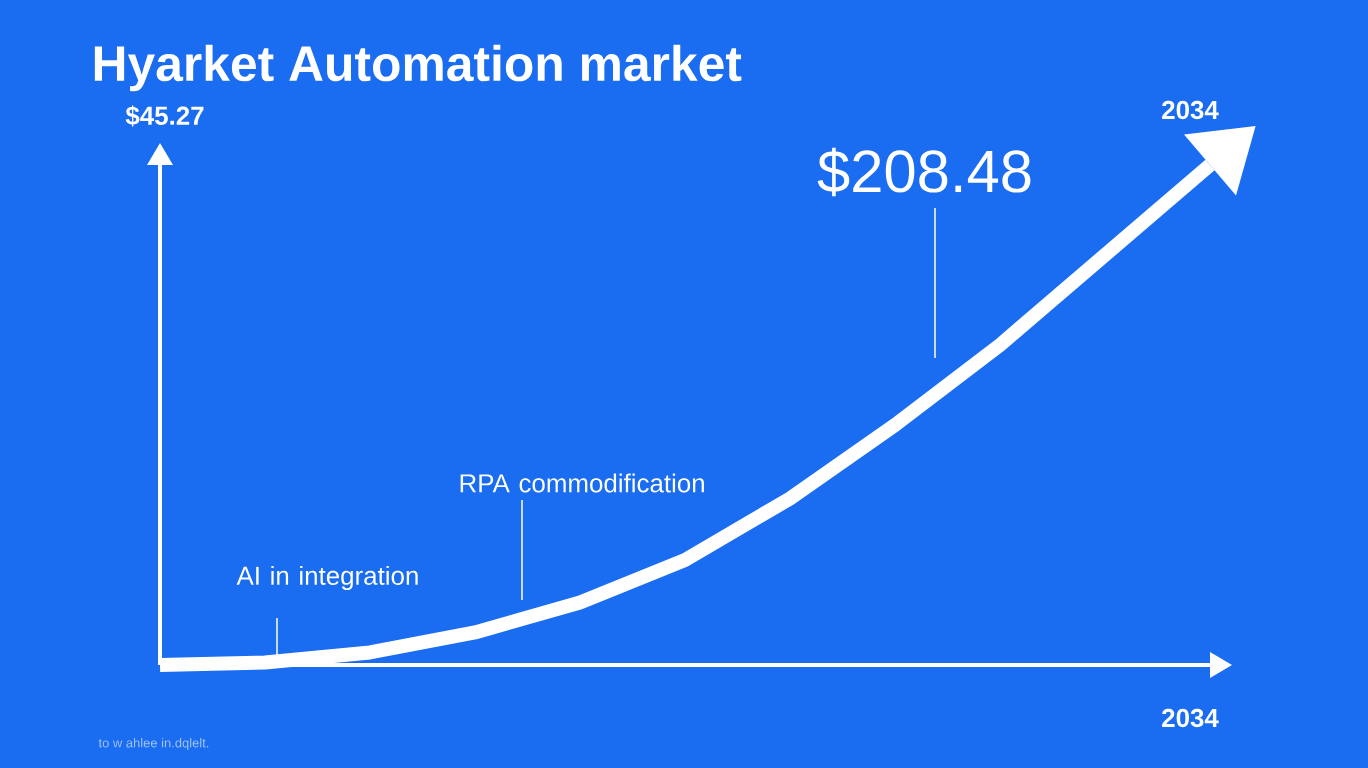  What do you see at coordinates (924, 172) in the screenshot?
I see `annotation: $208.48` at bounding box center [924, 172].